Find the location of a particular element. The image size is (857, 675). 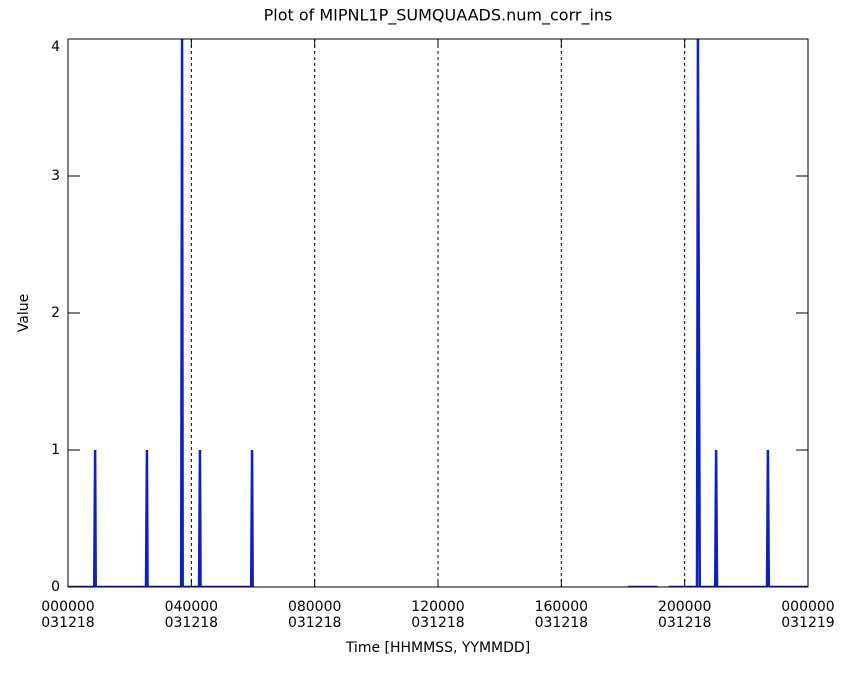

x-tick-label: 160000 is located at coordinates (561, 607).